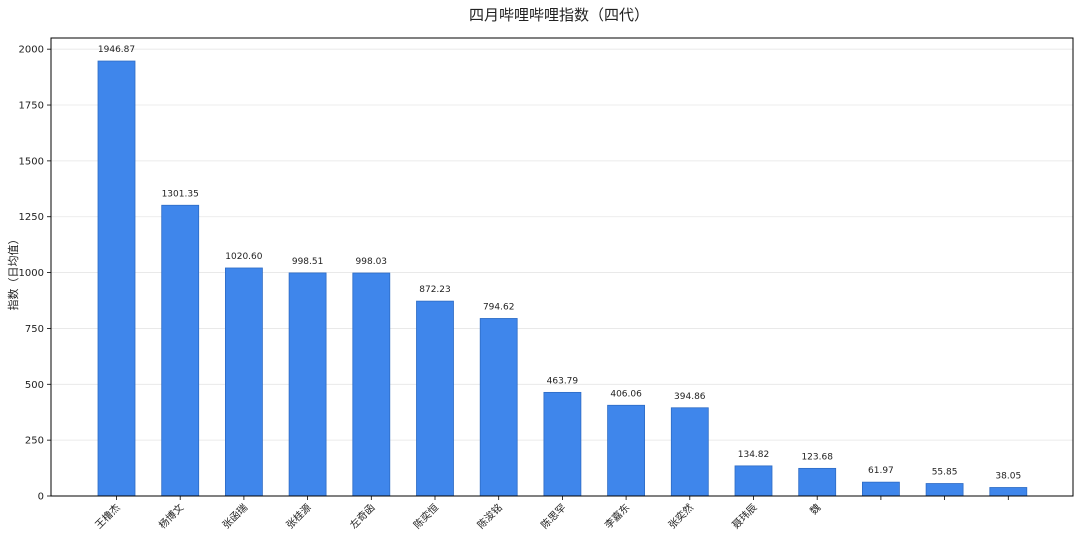 This screenshot has width=1080, height=537. I want to click on x-tick-label: 张桂源, so click(298, 516).